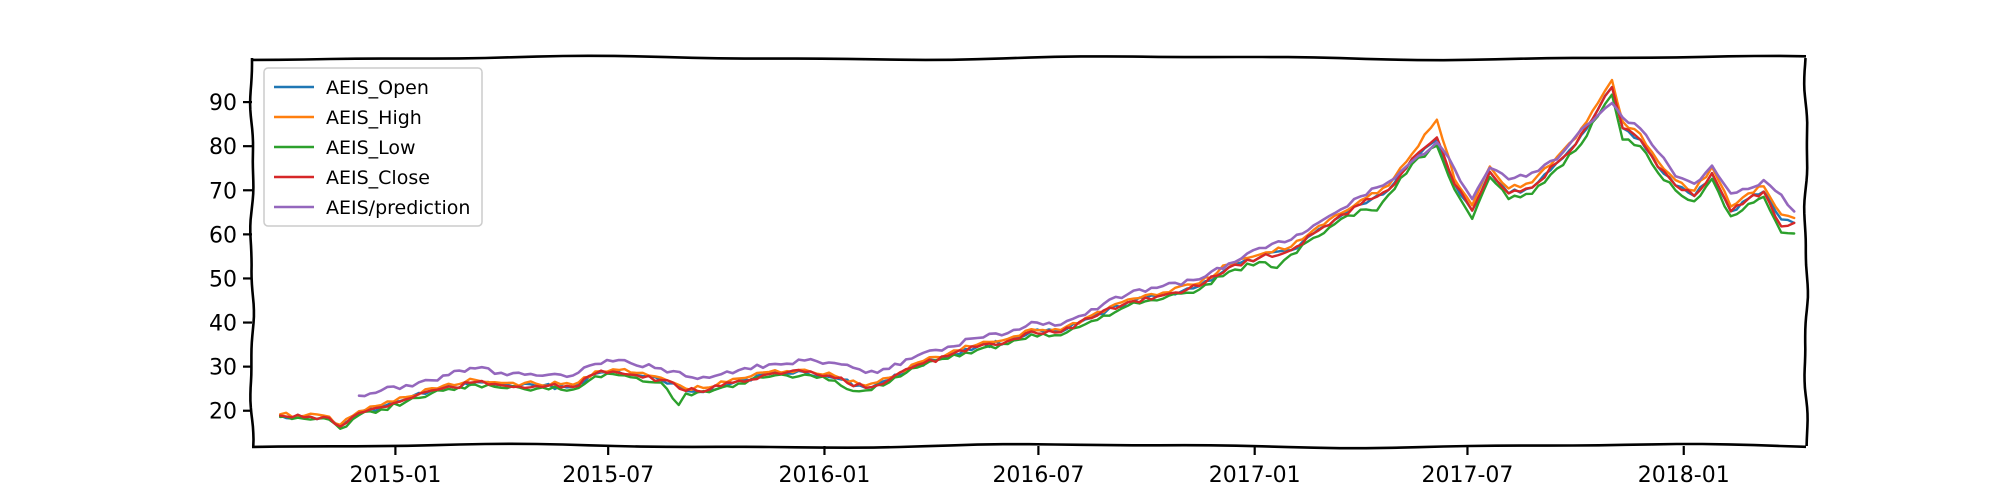 This screenshot has height=500, width=2000. What do you see at coordinates (608, 475) in the screenshot?
I see `x-tick-label: 2015-07` at bounding box center [608, 475].